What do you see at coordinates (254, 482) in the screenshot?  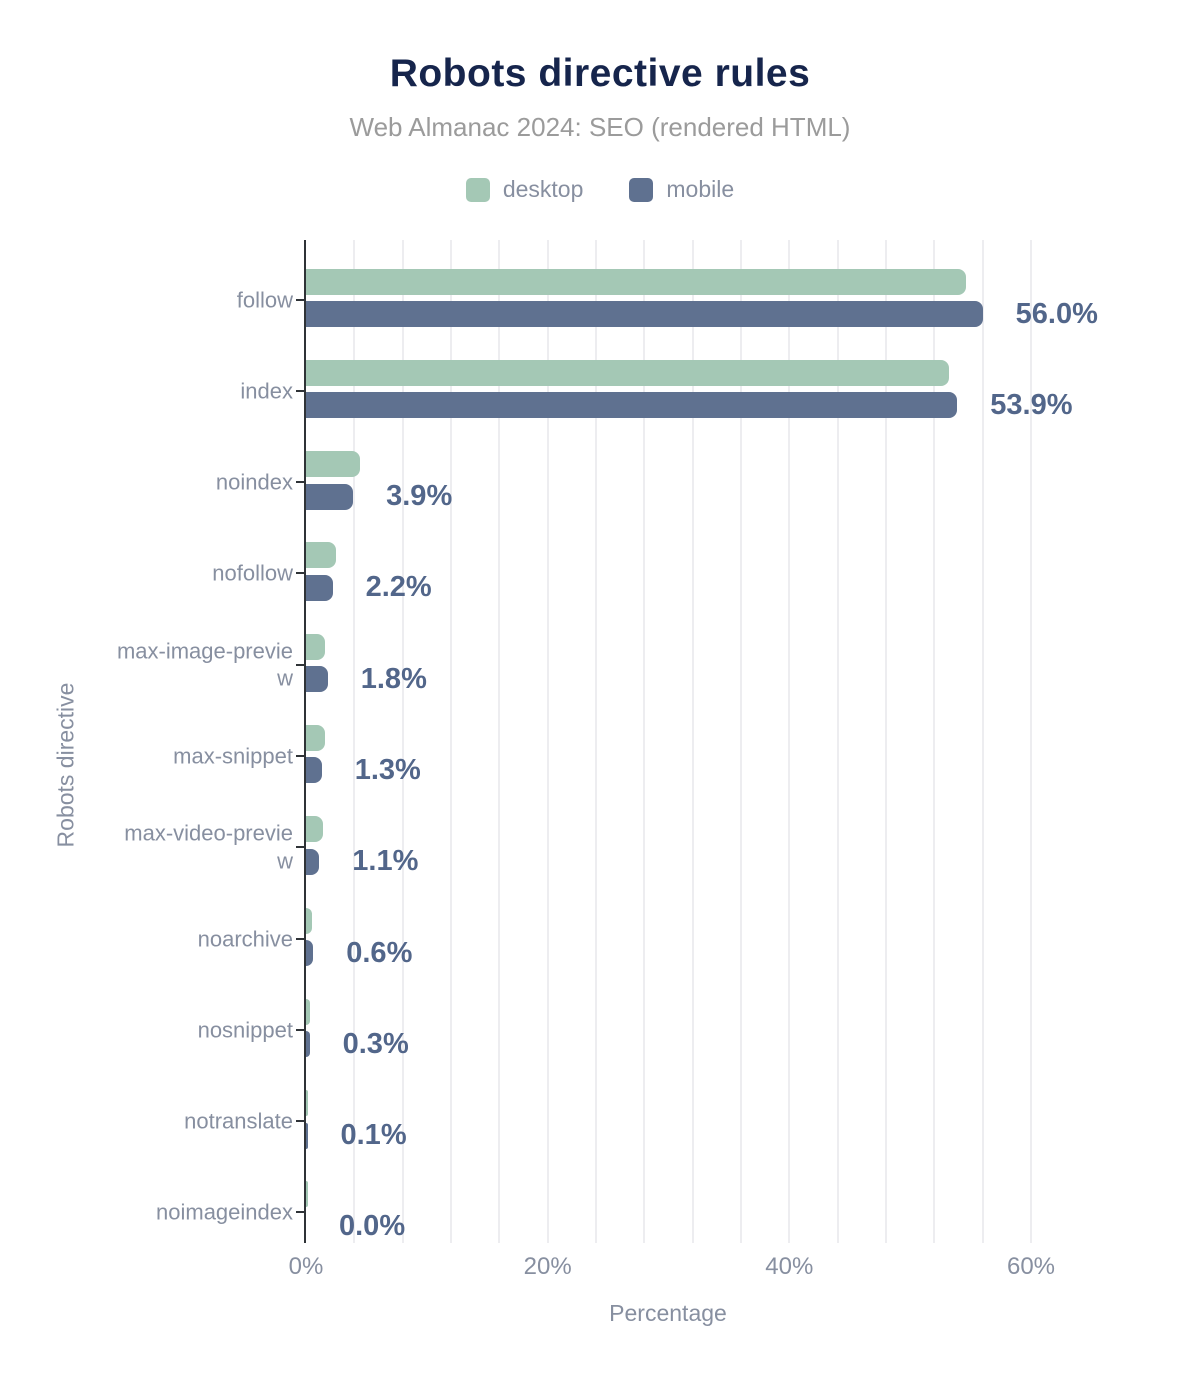 I see `category-label: noindex` at bounding box center [254, 482].